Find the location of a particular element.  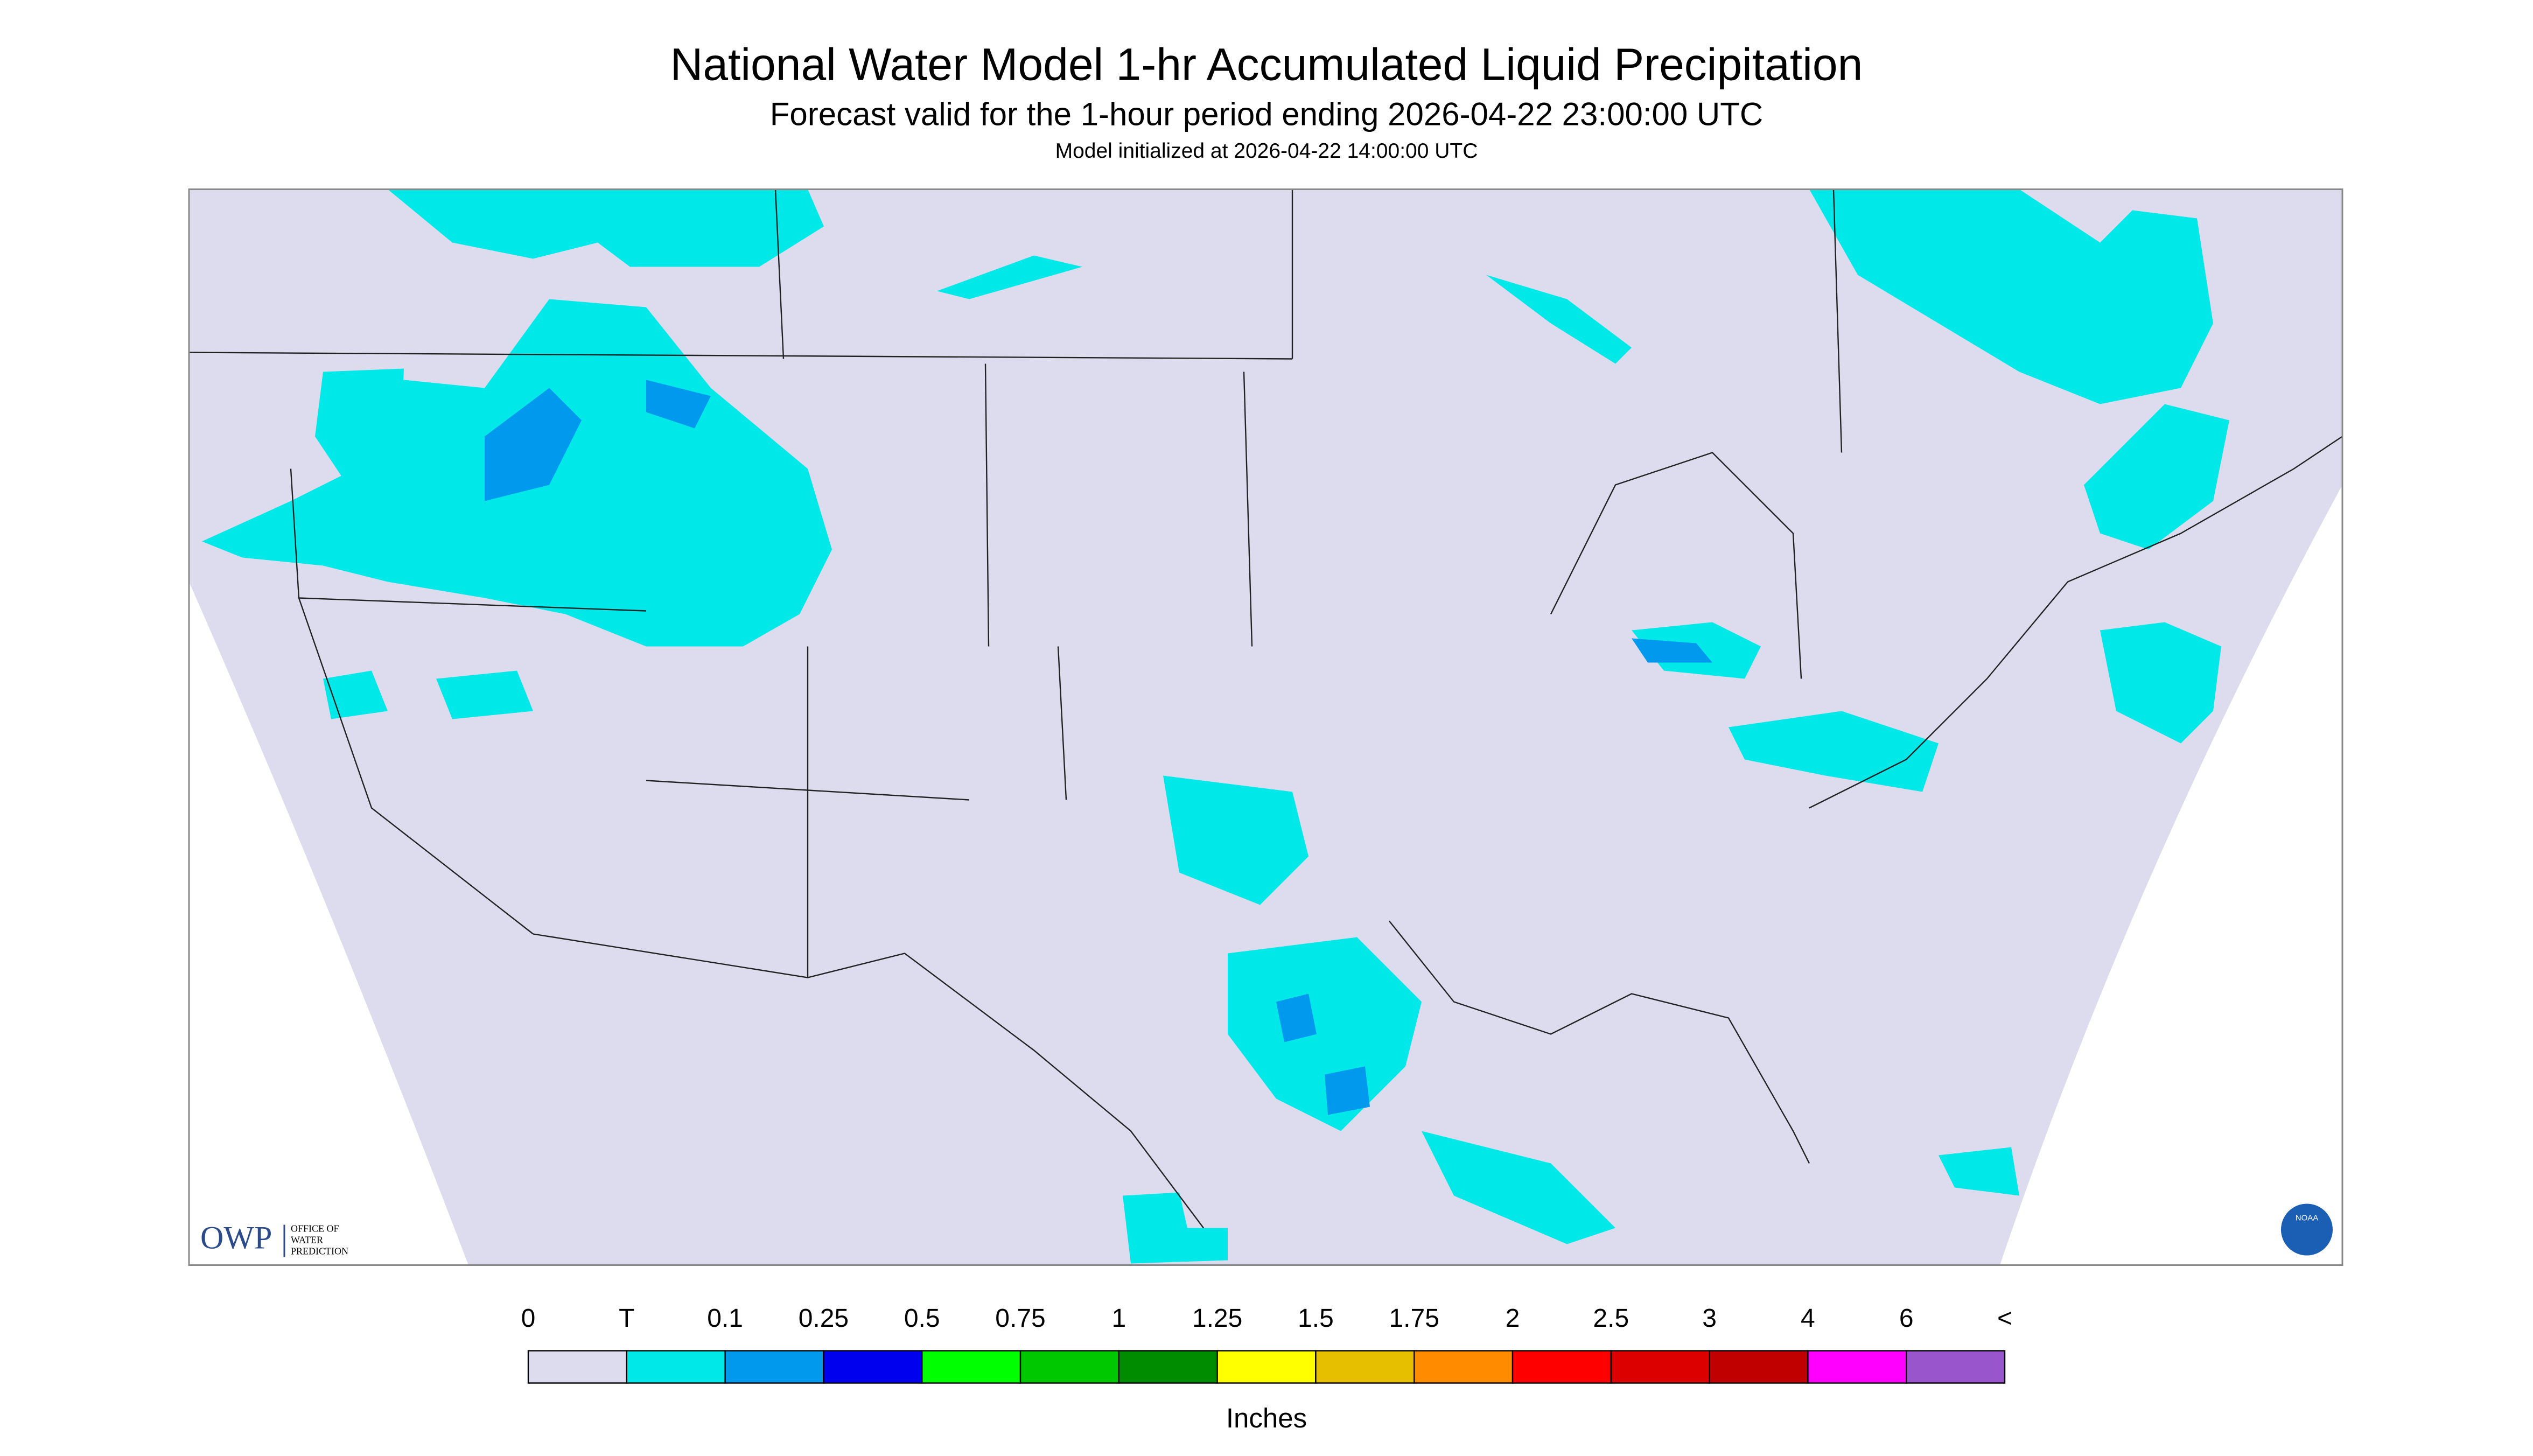

legend-label: 2.5 is located at coordinates (1611, 1318).